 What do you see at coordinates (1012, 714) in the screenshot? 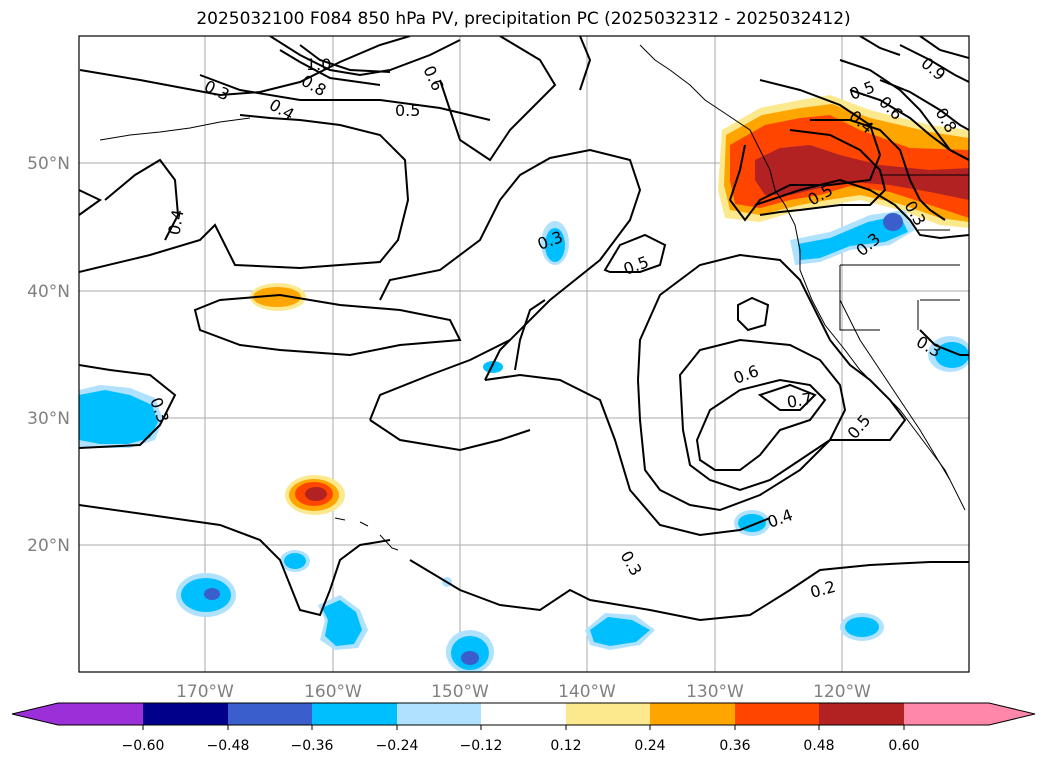
I see `colorbar-over-triangle` at bounding box center [1012, 714].